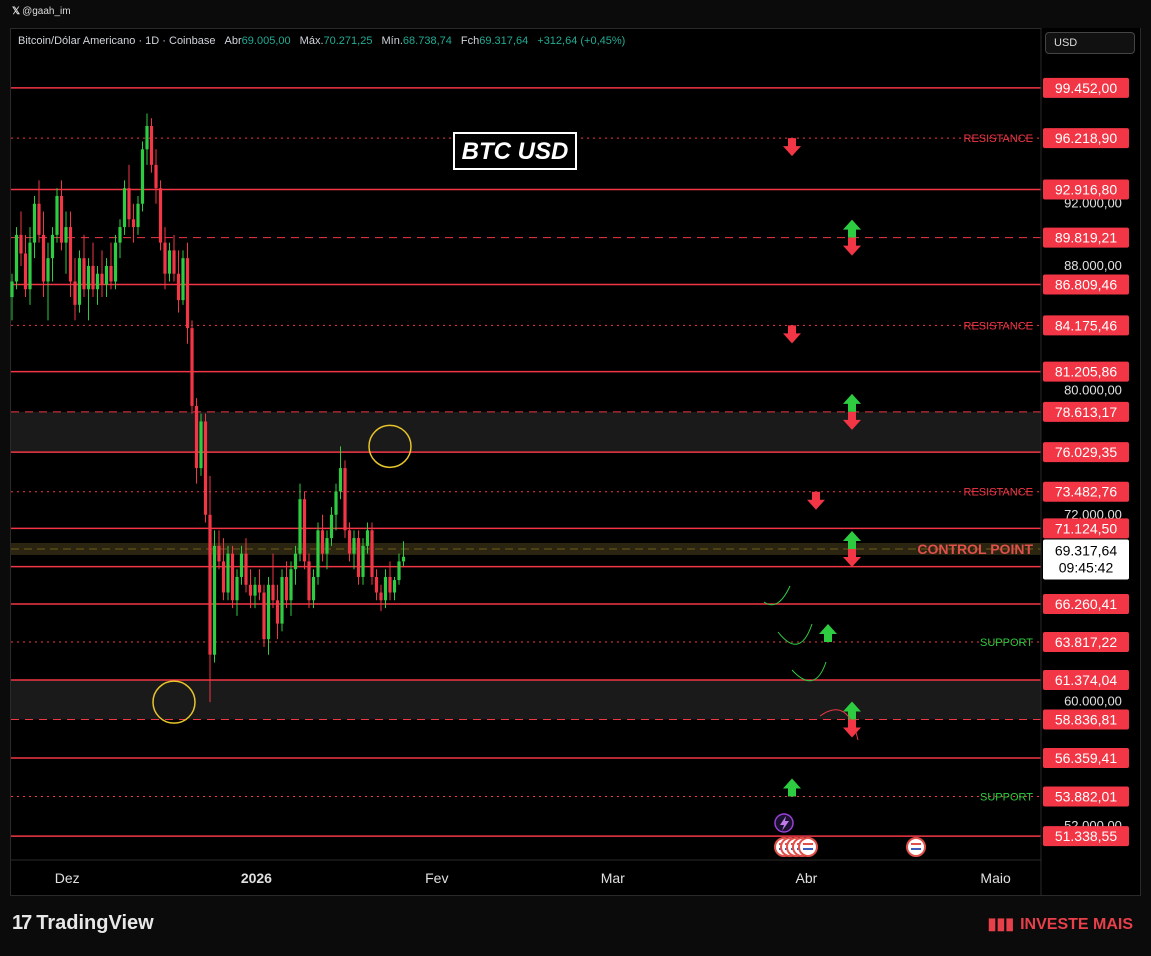 The image size is (1151, 956). I want to click on price-label: 86.809,46, so click(1086, 284).